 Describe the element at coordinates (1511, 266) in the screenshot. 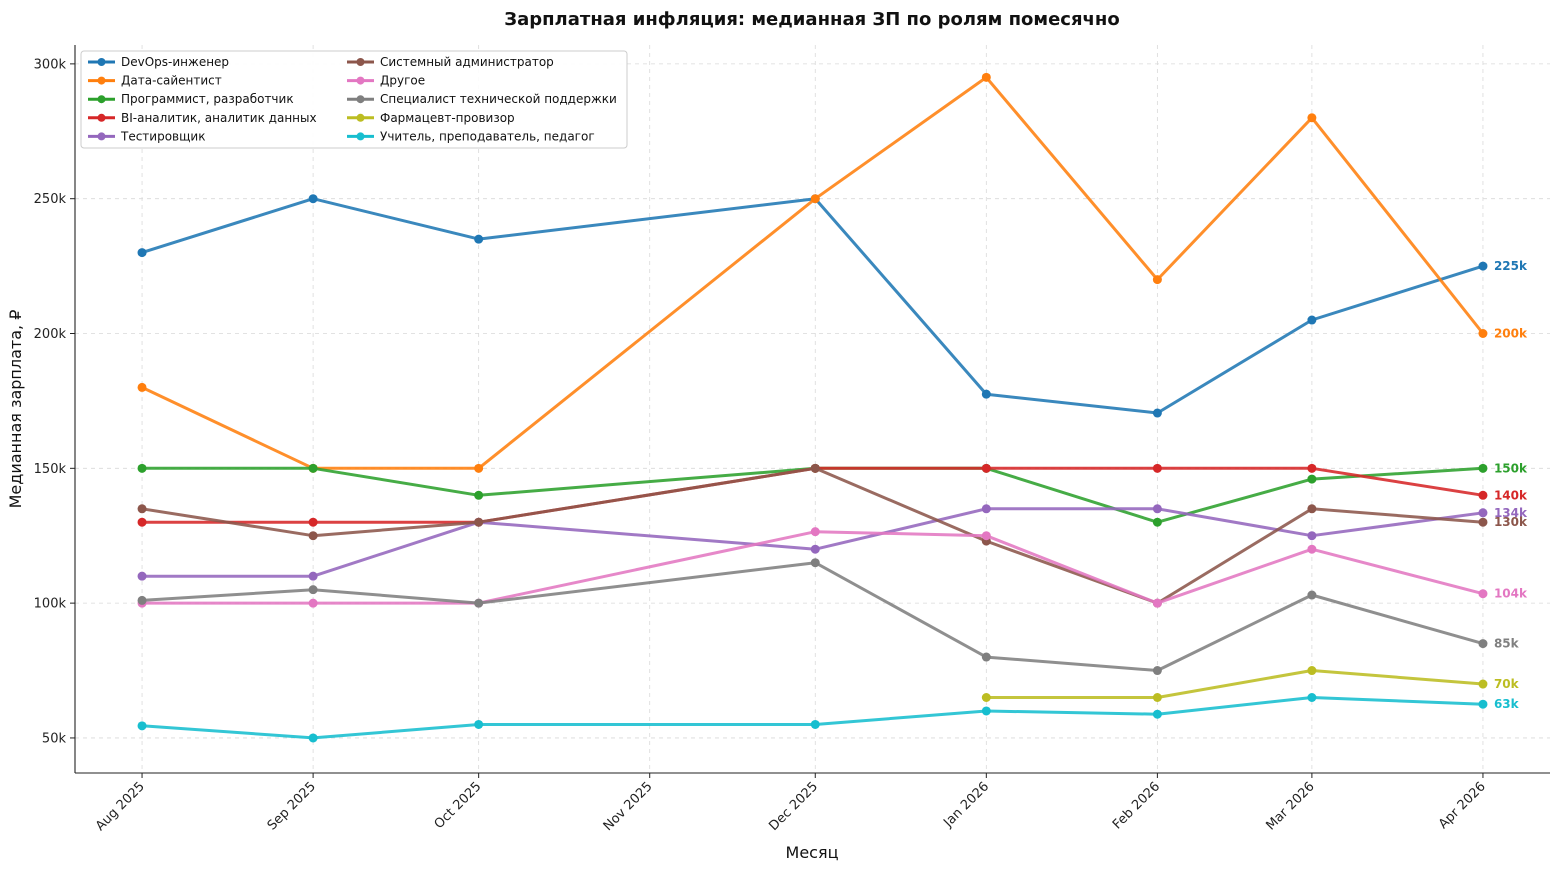

I see `end-label: 225k` at that location.